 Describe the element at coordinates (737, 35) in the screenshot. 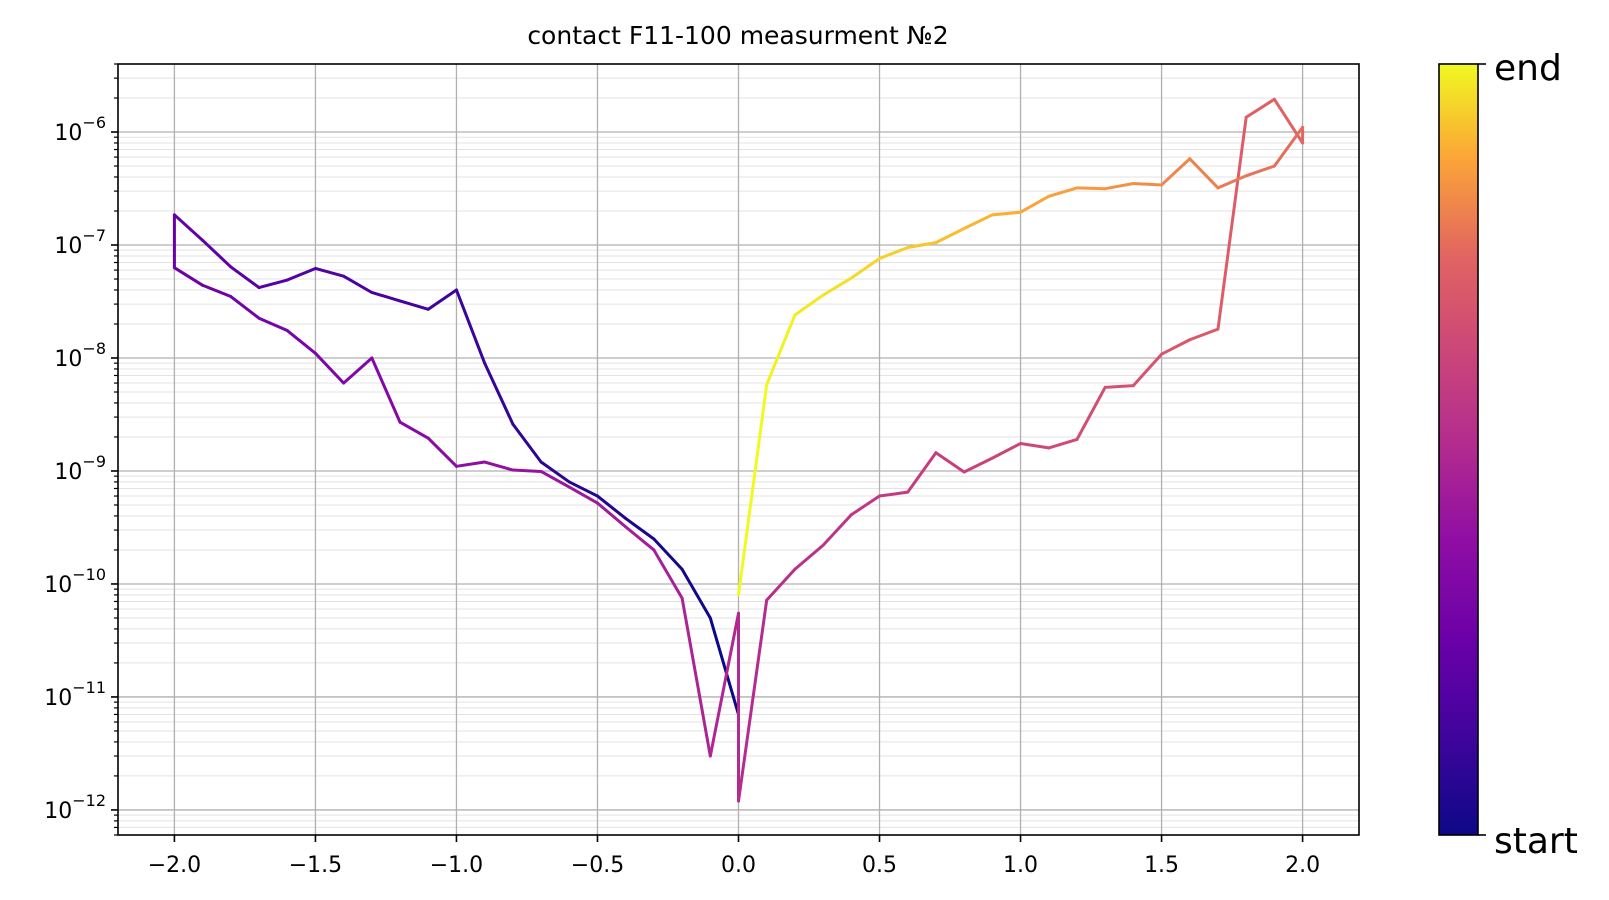

I see `chart-title: contact F11-100 measurment №2` at that location.